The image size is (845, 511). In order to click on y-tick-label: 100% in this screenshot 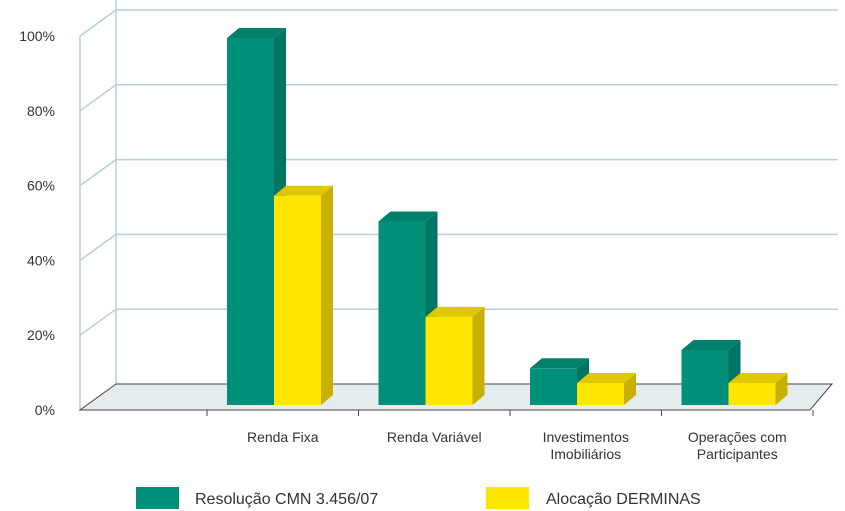, I will do `click(37, 36)`.